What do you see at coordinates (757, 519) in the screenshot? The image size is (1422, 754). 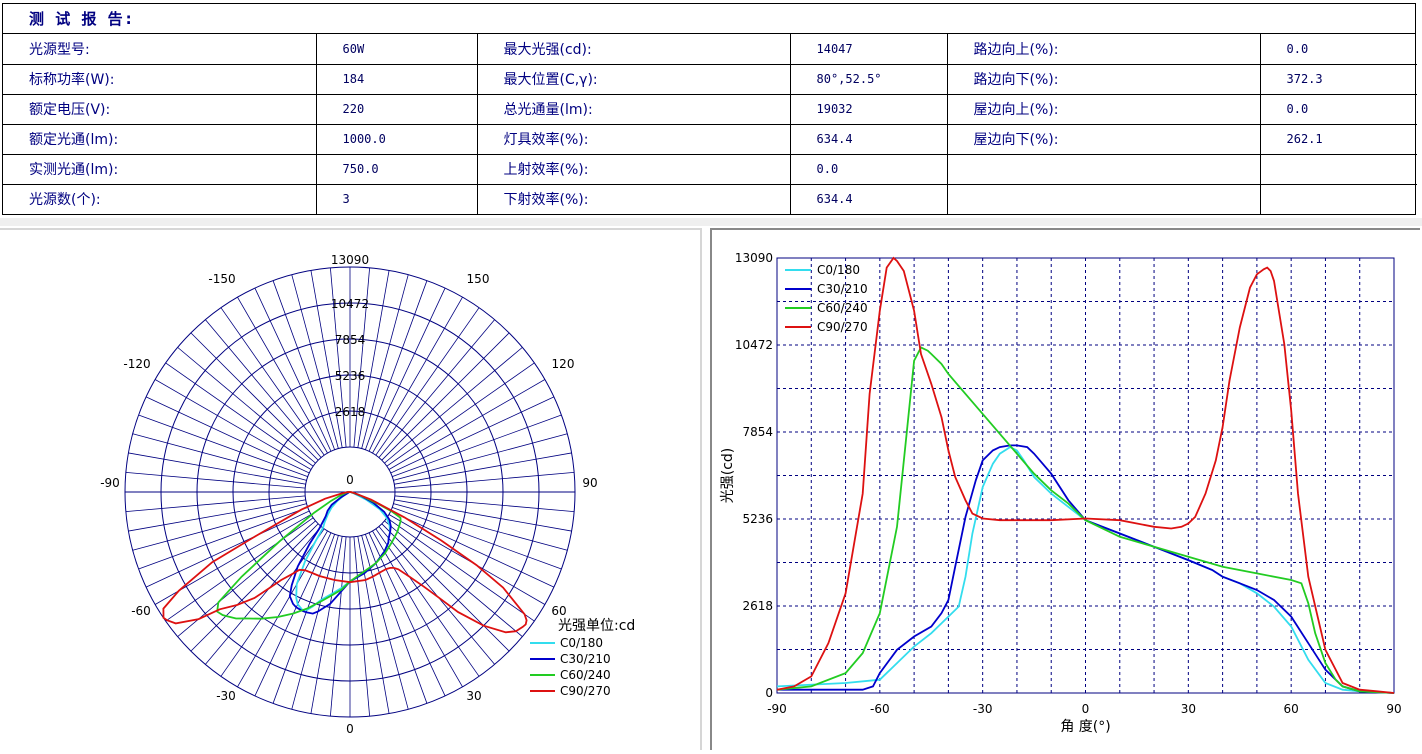 I see `y-tick-label: 5236` at bounding box center [757, 519].